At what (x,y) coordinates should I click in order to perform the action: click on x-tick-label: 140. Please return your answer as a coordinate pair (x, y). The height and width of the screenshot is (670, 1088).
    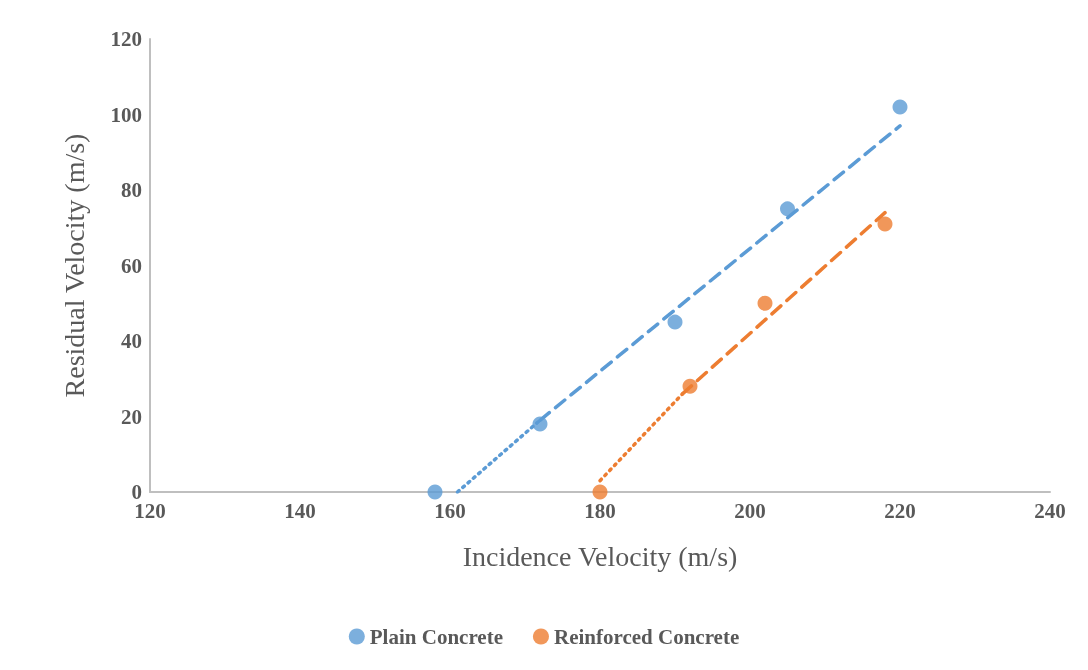
    Looking at the image, I should click on (300, 510).